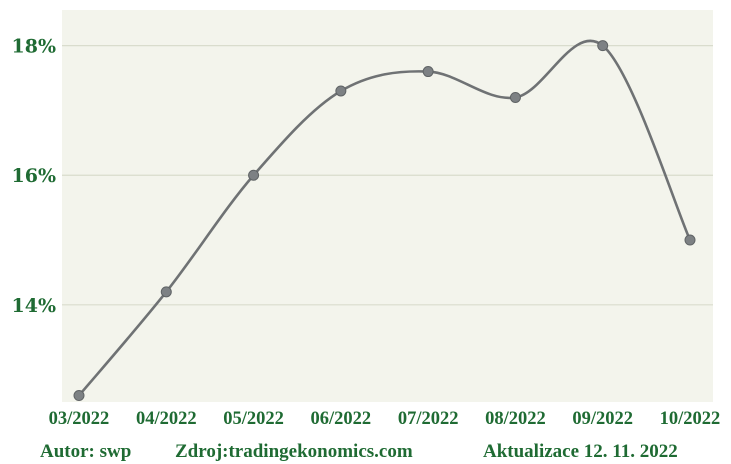 This screenshot has height=464, width=731. I want to click on x-tick-label: 06/2022, so click(341, 419).